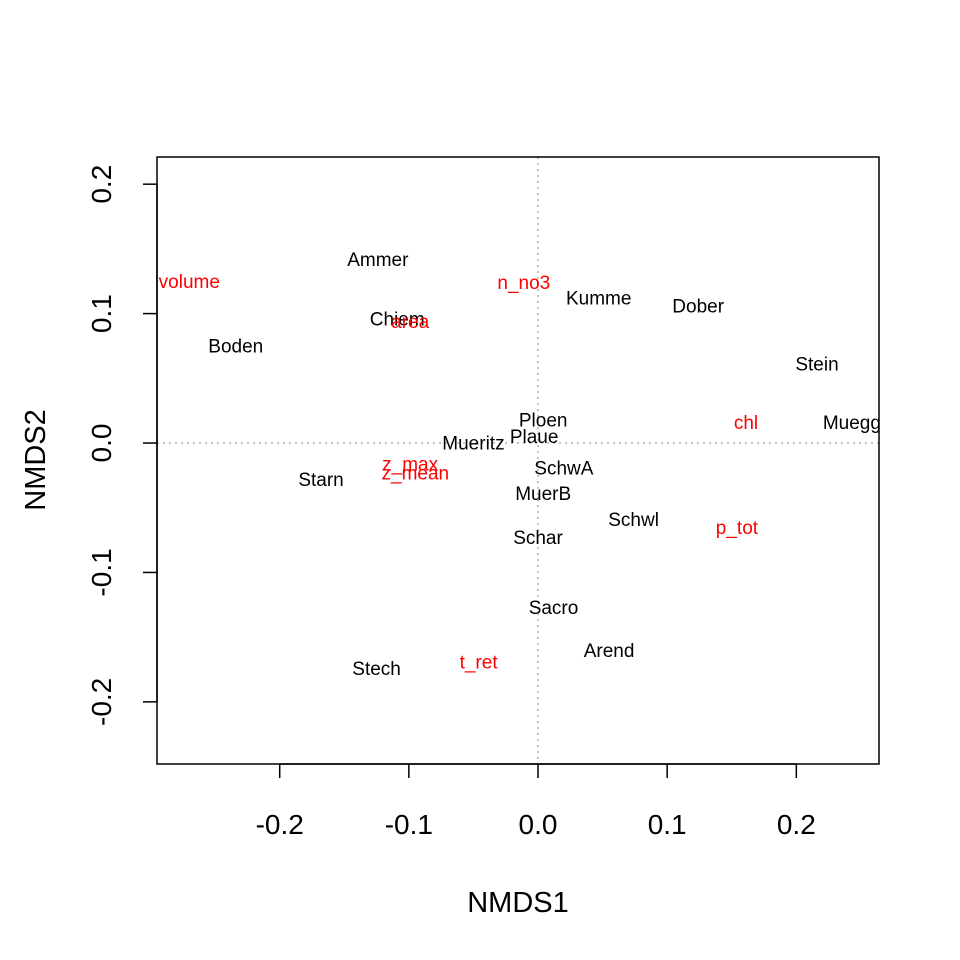 The height and width of the screenshot is (960, 960). What do you see at coordinates (737, 528) in the screenshot?
I see `variable-label: p_tot` at bounding box center [737, 528].